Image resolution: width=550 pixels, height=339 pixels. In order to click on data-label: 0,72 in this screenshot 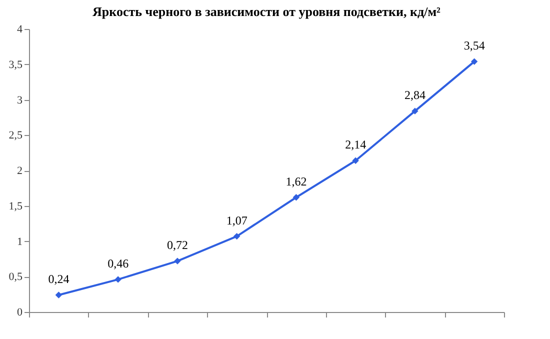, I will do `click(177, 245)`.